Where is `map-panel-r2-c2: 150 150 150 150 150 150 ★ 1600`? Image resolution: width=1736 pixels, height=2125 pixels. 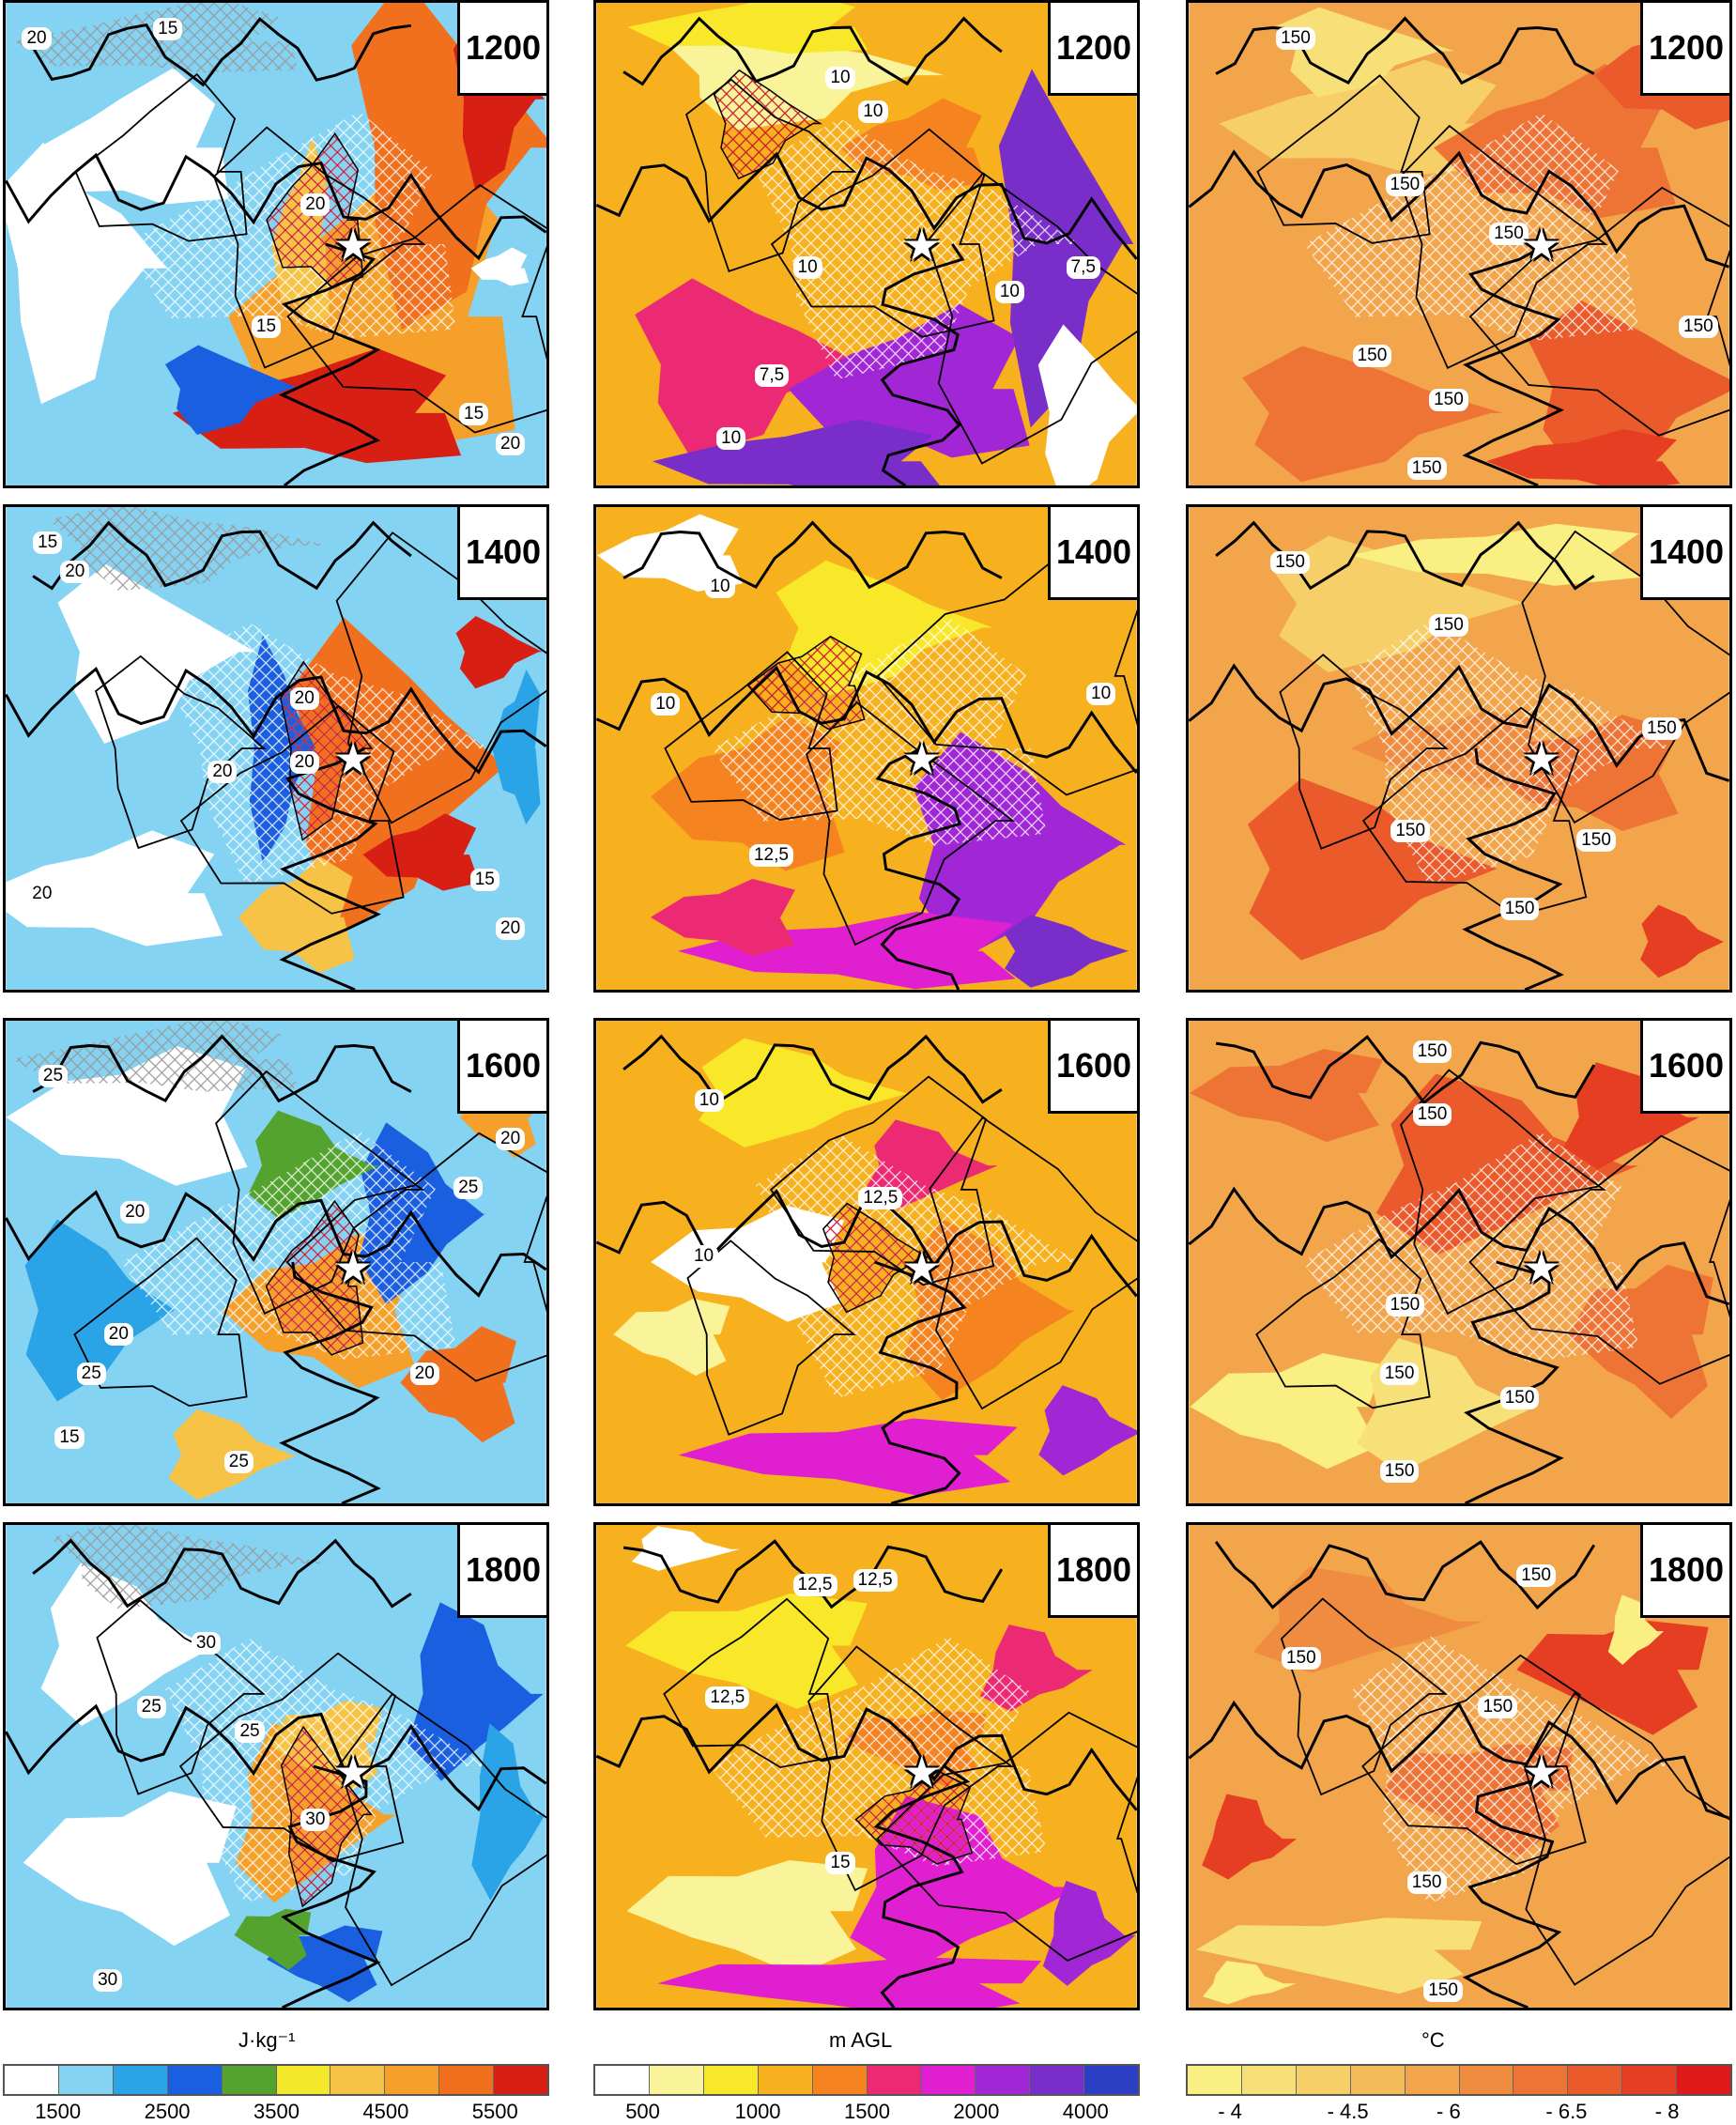
map-panel-r2-c2: 150 150 150 150 150 150 ★ 1600 is located at coordinates (1459, 1262).